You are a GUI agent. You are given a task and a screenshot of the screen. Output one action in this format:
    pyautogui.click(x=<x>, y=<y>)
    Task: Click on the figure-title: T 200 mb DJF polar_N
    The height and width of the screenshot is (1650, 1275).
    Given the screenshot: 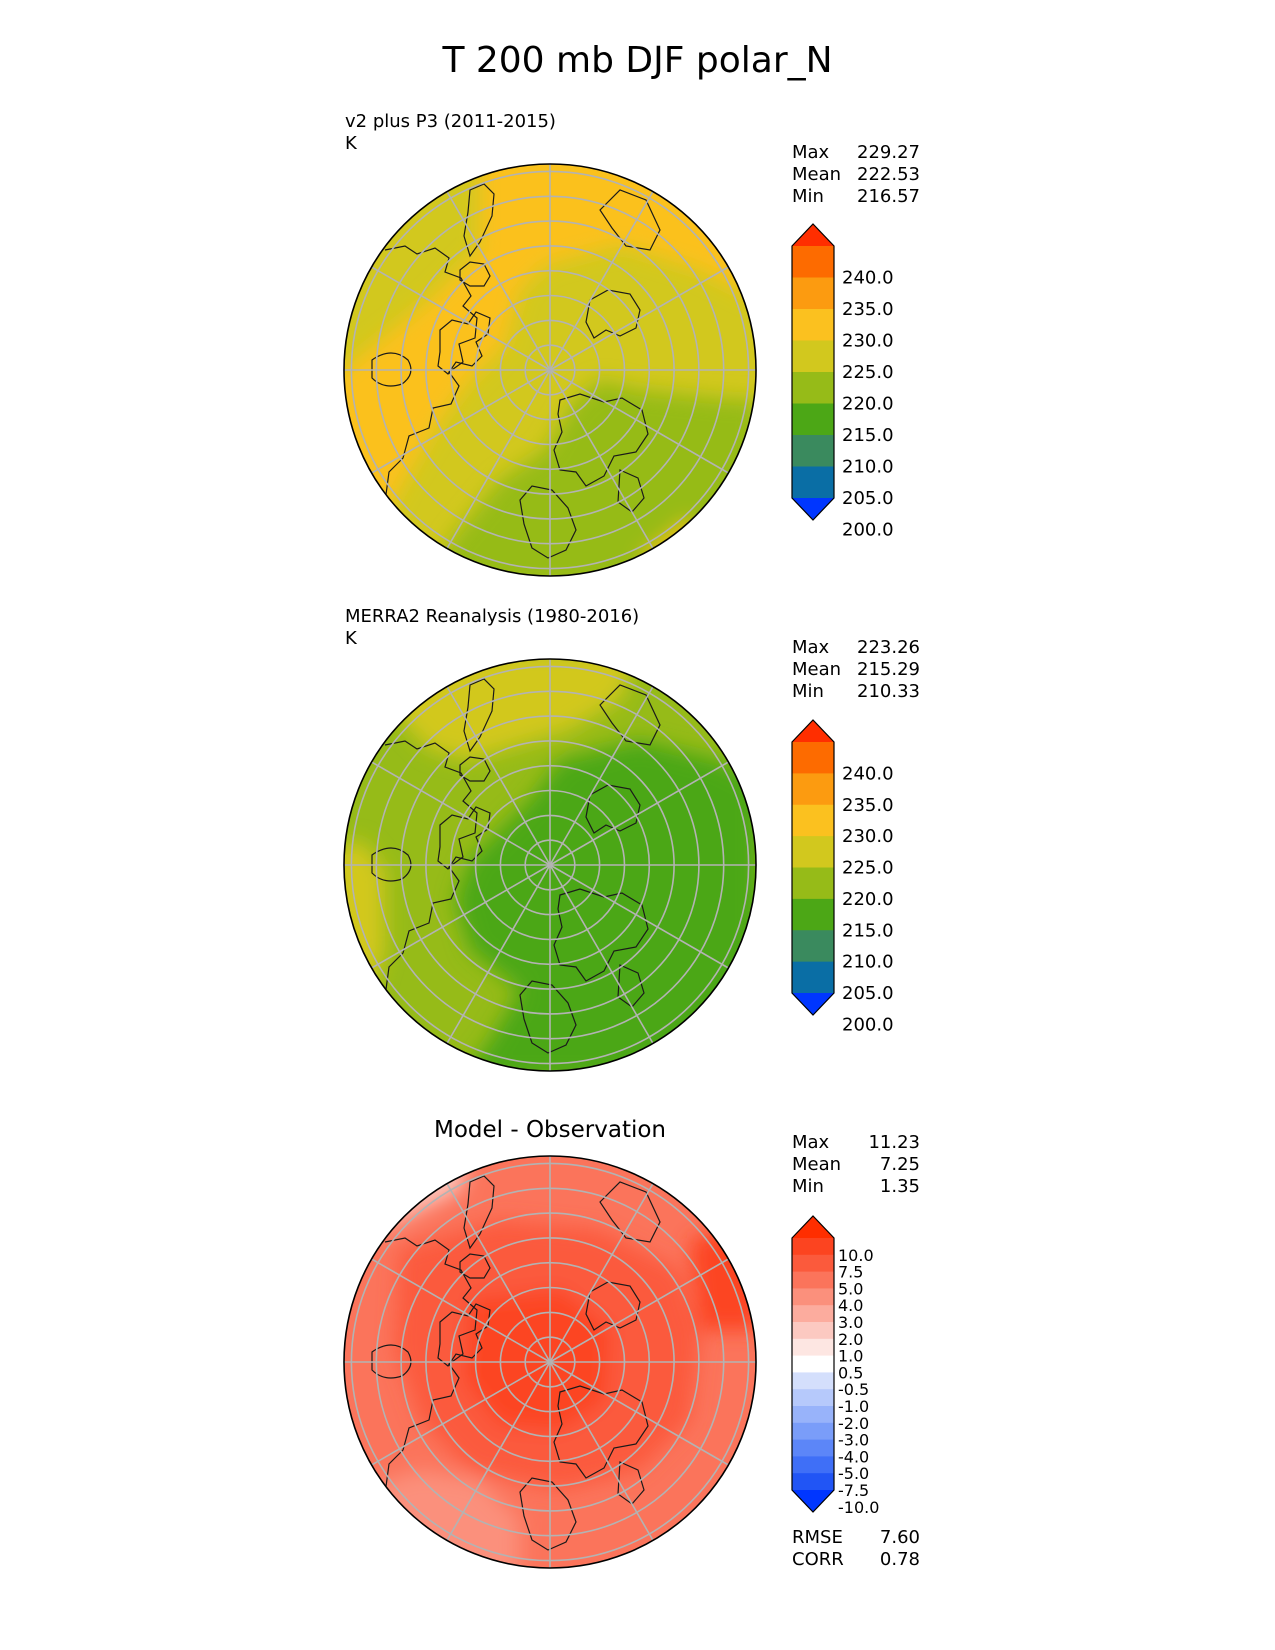 What is the action you would take?
    pyautogui.click(x=637, y=60)
    